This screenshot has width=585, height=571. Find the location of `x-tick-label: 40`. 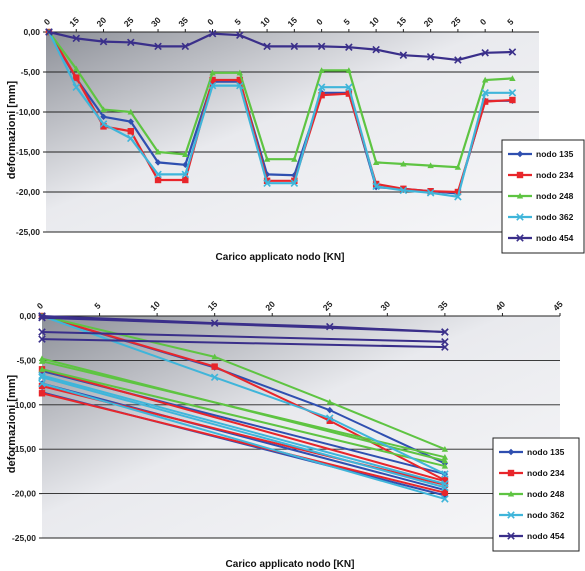

x-tick-label: 40 is located at coordinates (500, 306).